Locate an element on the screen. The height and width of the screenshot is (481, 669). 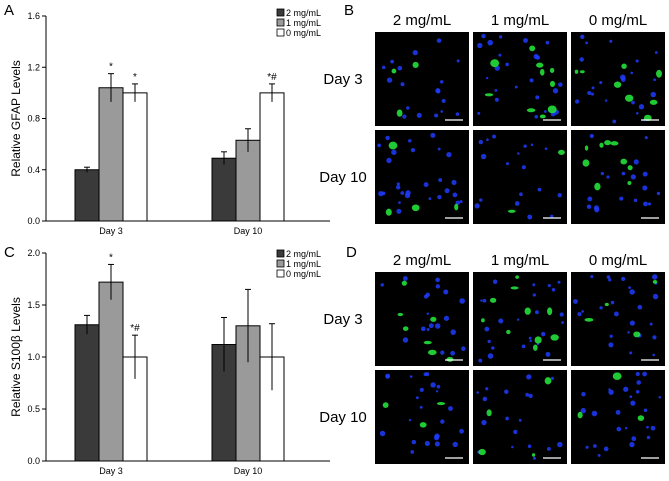
y-tick-label: 1.0 is located at coordinates (33, 357).